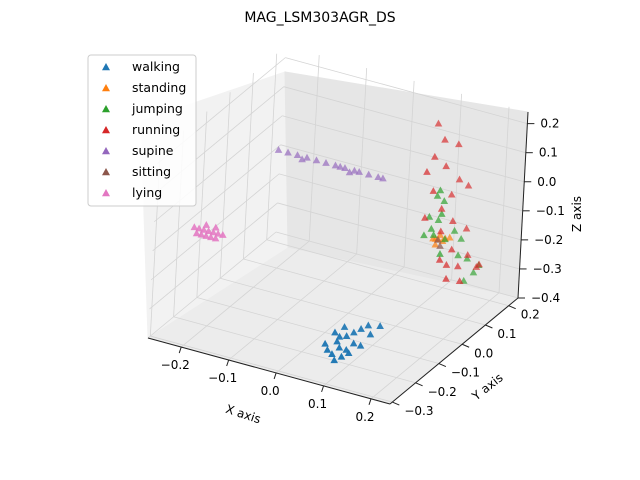  I want to click on grid-line-x-floor, so click(340, 320).